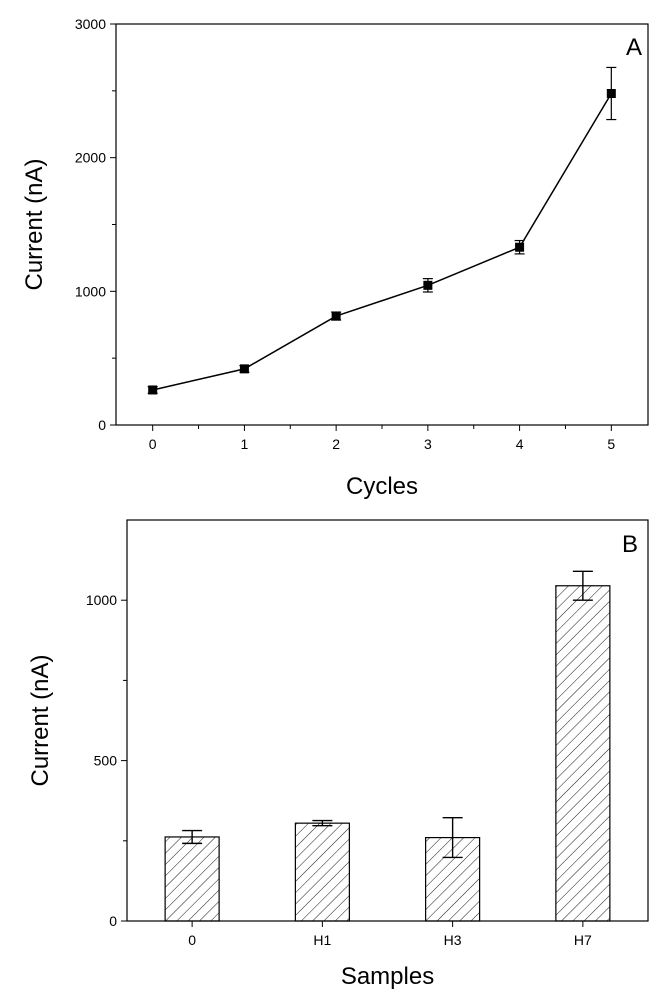  Describe the element at coordinates (40, 720) in the screenshot. I see `panel-b-y-axis-title: Current (nA)` at that location.